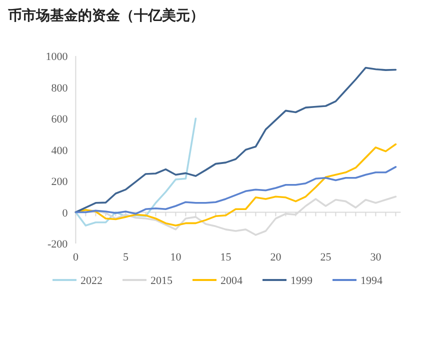  I want to click on legend-label: 2022, so click(91, 281).